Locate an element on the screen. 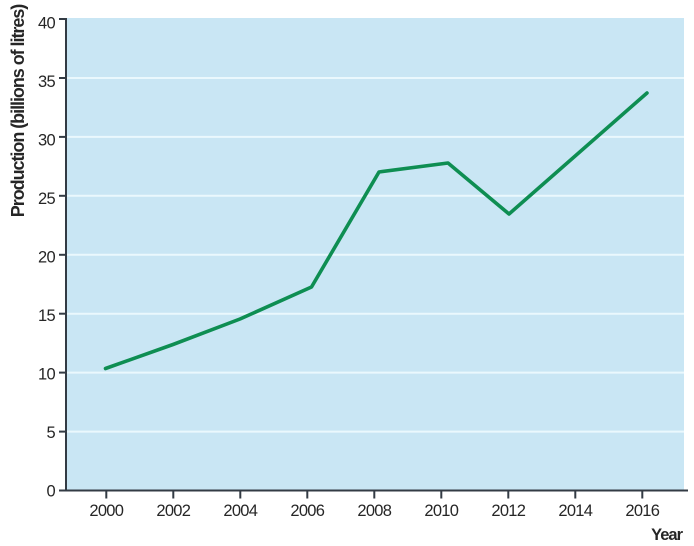 Image resolution: width=694 pixels, height=546 pixels. svg-text: 2002 is located at coordinates (173, 511).